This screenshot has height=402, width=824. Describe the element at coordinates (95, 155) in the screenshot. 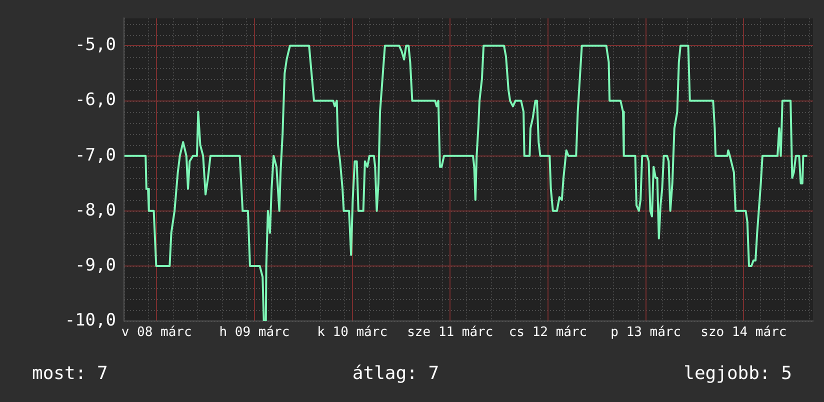

I see `y-tick-label: -7,0` at that location.